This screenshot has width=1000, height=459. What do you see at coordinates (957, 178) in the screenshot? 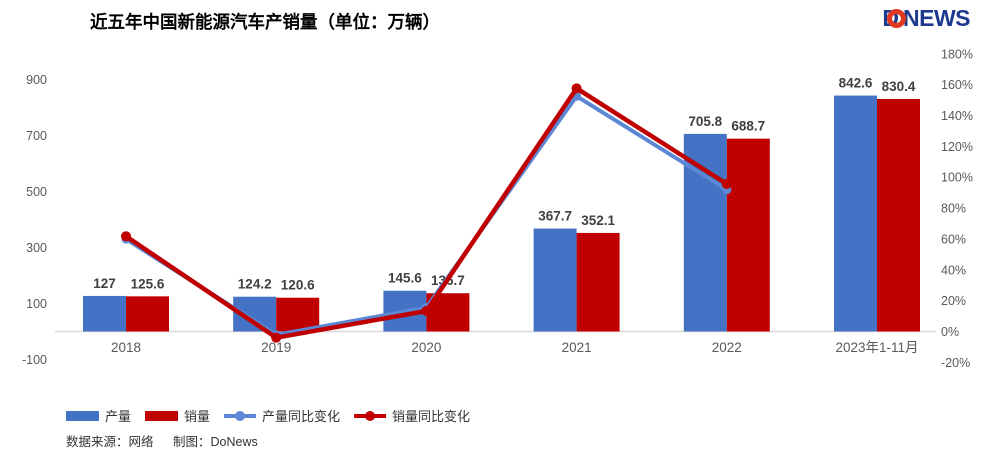
I see `right-axis-tick: 100%` at bounding box center [957, 178].